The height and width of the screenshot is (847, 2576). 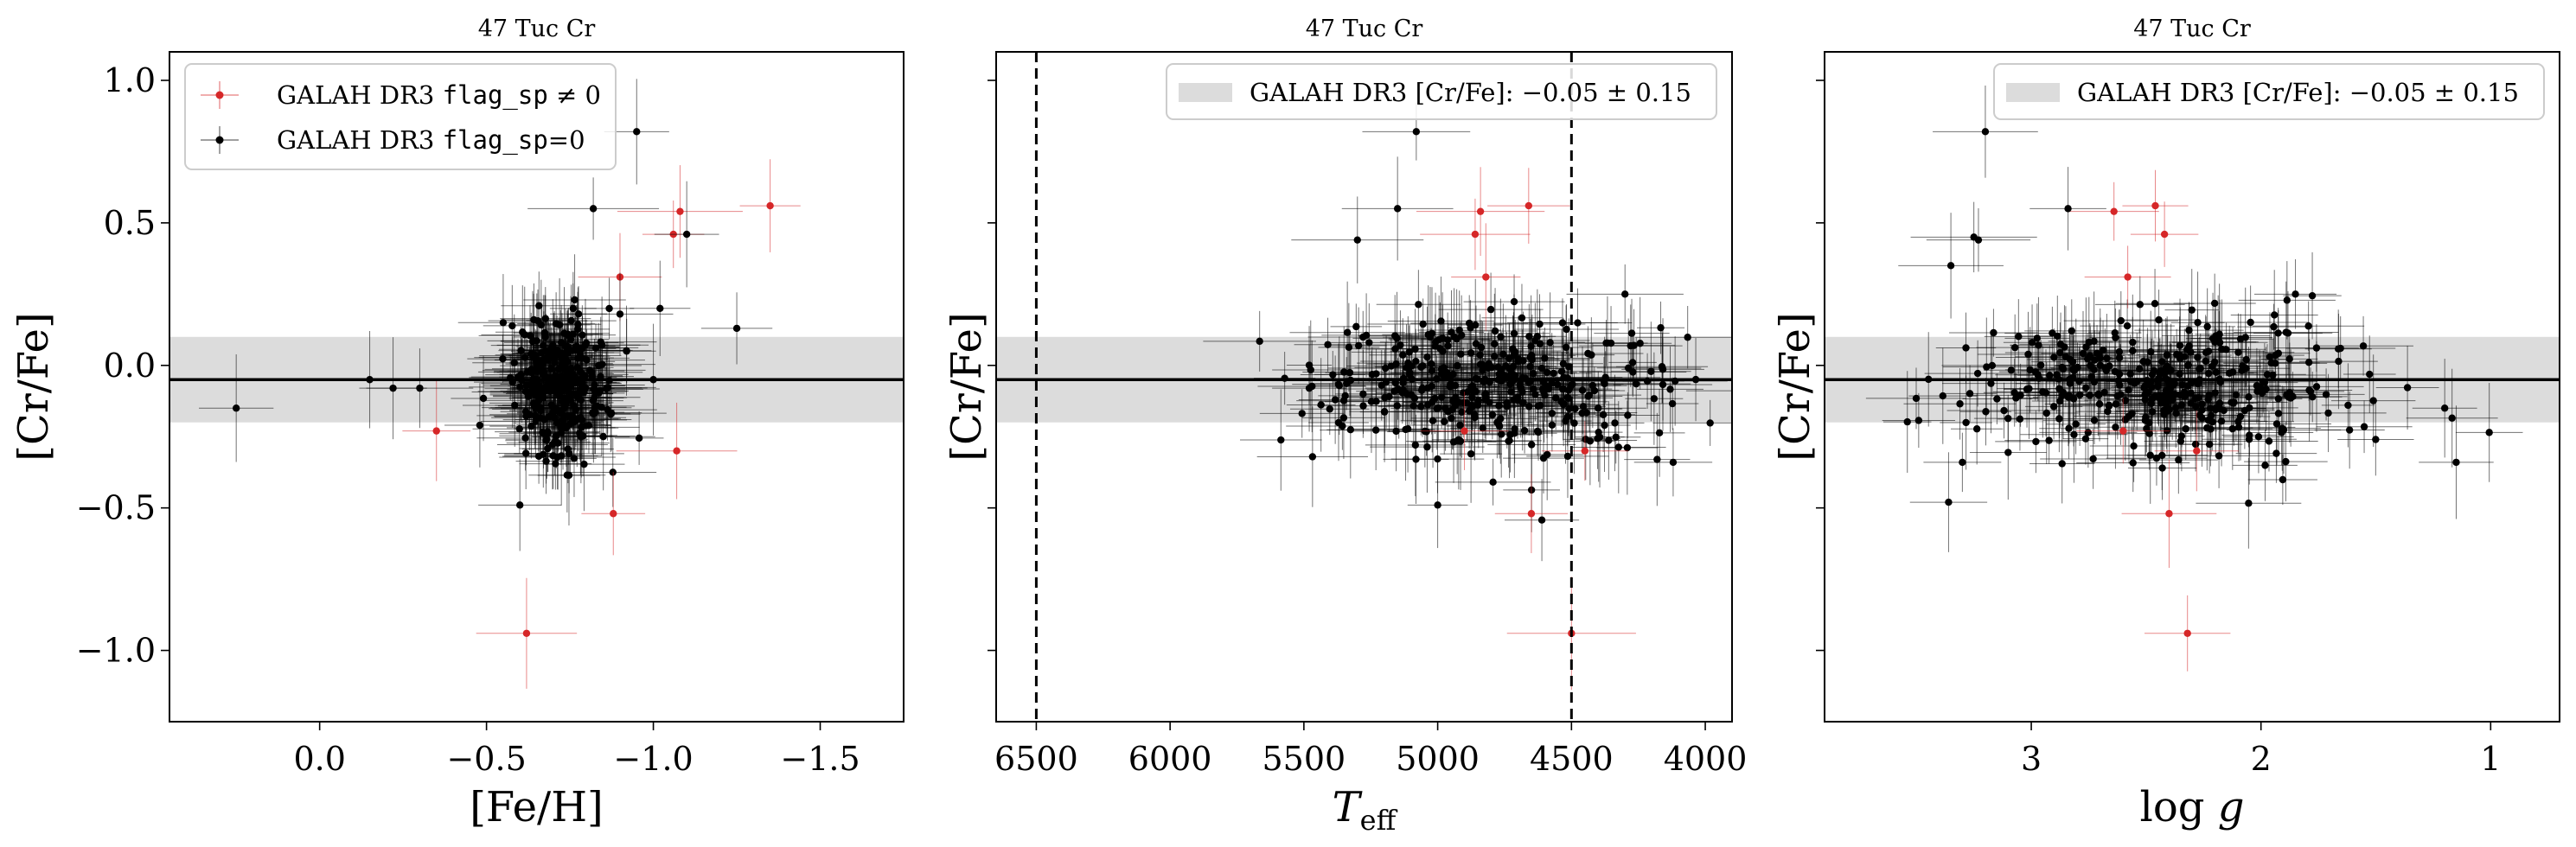 I want to click on y-tick-label: 0.5, so click(x=130, y=223).